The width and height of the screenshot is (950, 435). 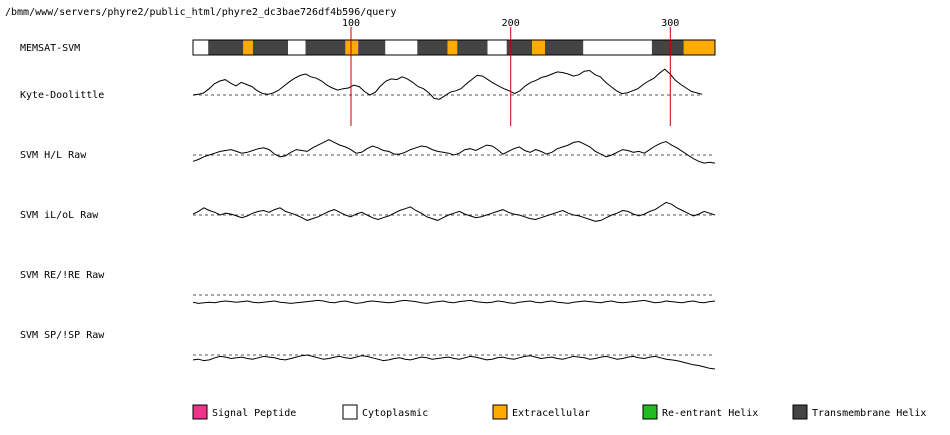 What do you see at coordinates (710, 413) in the screenshot?
I see `legend-label-reentrant-helix: Re-entrant Helix` at bounding box center [710, 413].